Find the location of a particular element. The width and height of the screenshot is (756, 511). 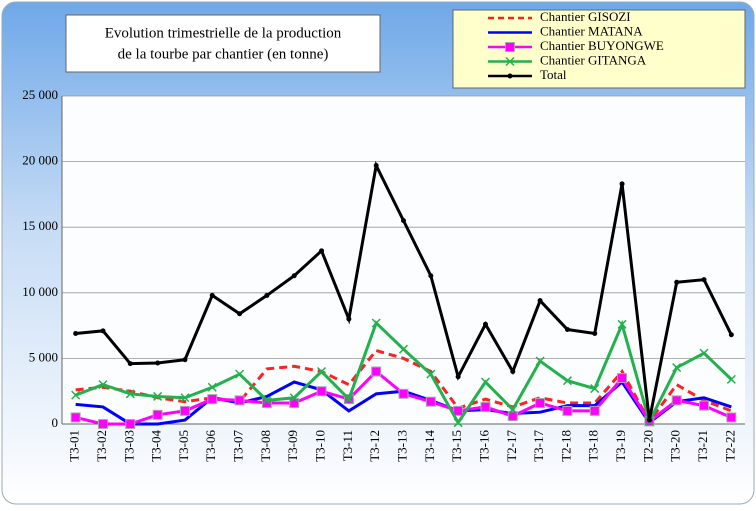

legend-label: Total is located at coordinates (553, 74).